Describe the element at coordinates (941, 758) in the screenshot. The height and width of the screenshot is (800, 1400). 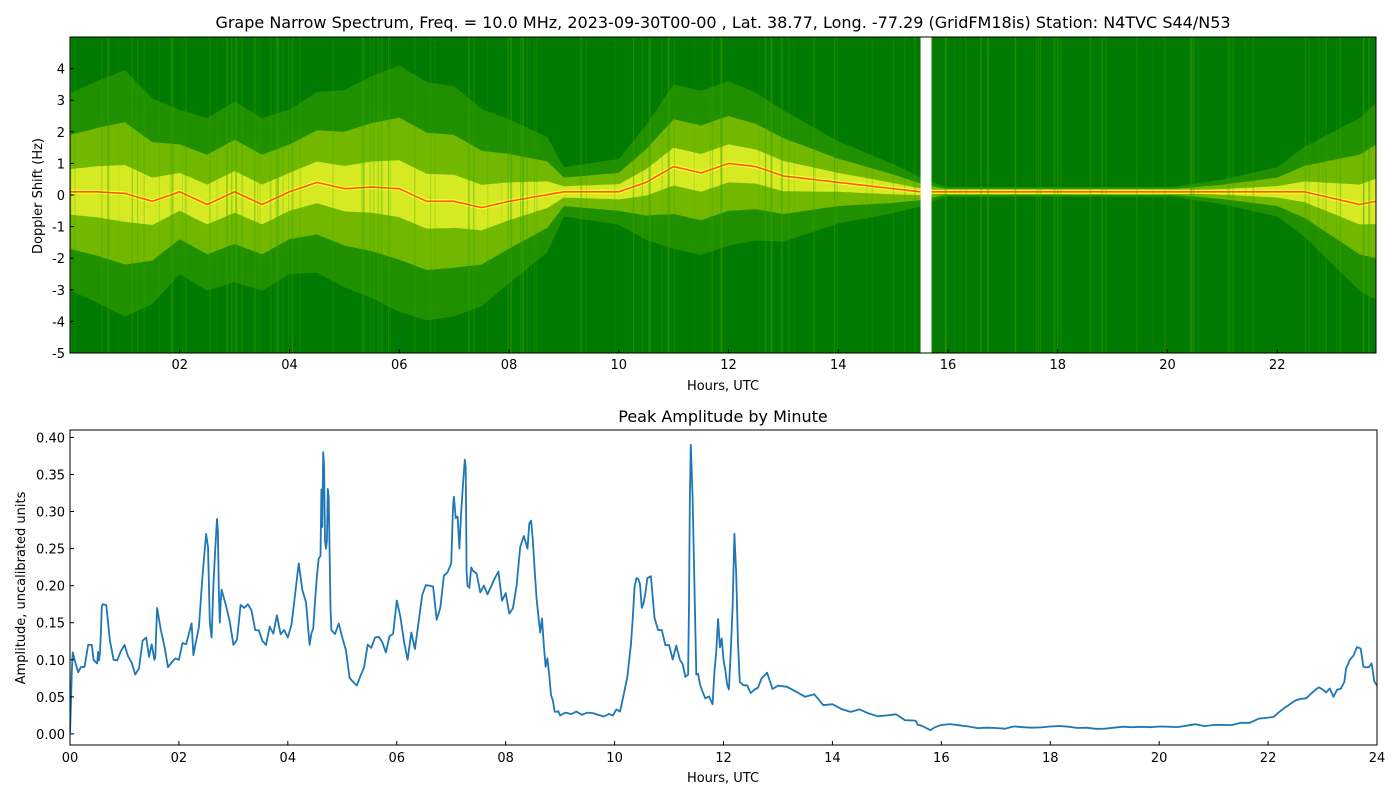
I see `amplitude-x-tick-label: 16` at that location.